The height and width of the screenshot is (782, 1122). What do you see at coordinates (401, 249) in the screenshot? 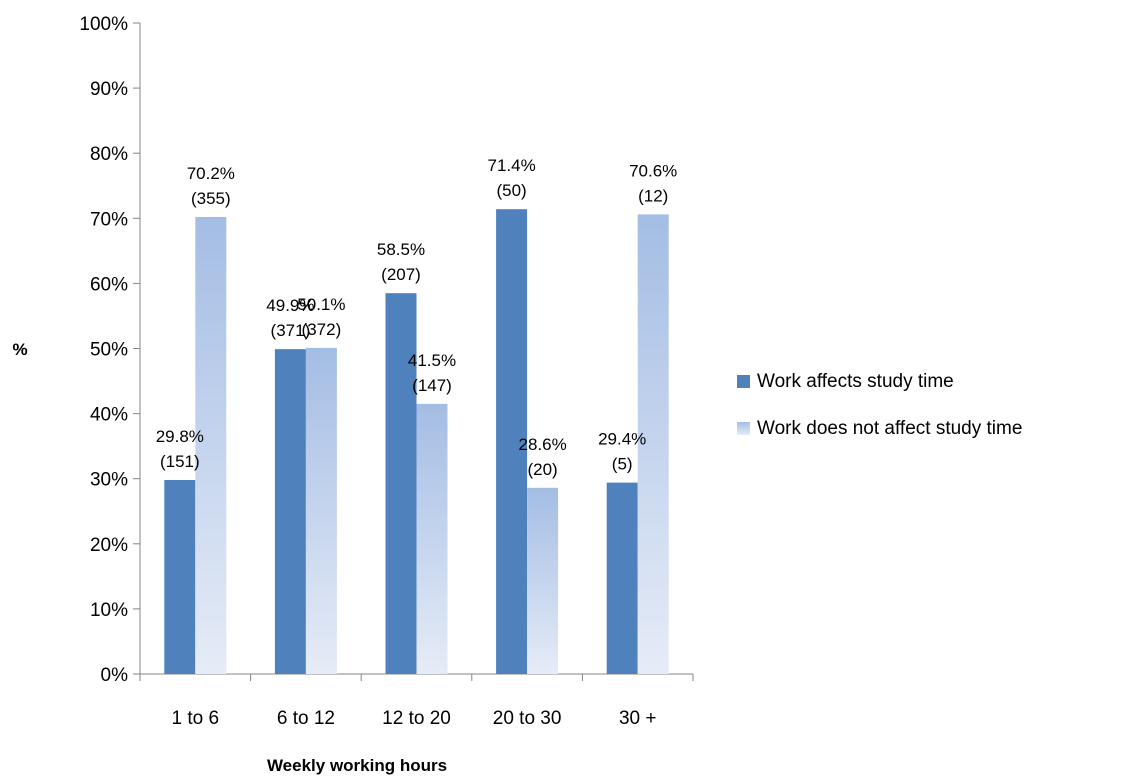
I see `data-label-percent: 58.5%` at bounding box center [401, 249].